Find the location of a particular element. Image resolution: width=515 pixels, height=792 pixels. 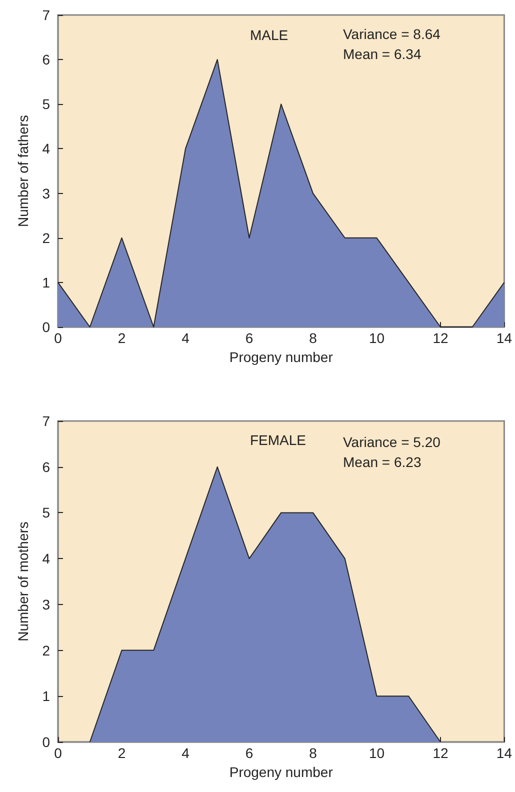

y-axis-title: Number of fathers is located at coordinates (23, 171).